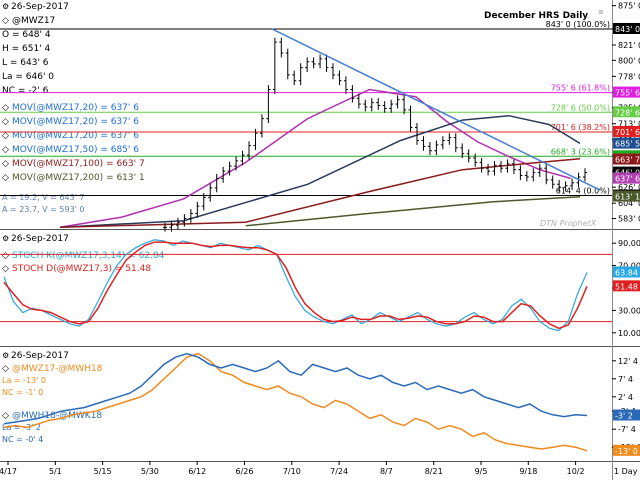 Image resolution: width=640 pixels, height=484 pixels. Describe the element at coordinates (580, 88) in the screenshot. I see `fib-level-label: 755' 6 (61.8%)` at that location.